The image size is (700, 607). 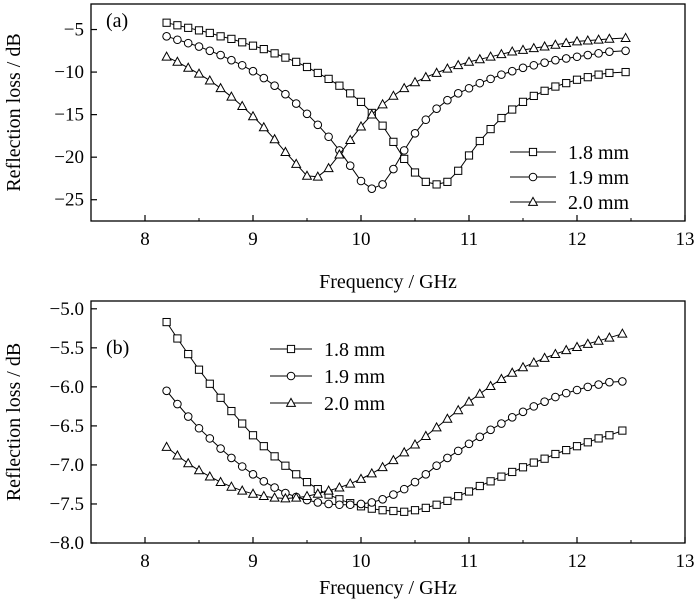 What do you see at coordinates (253, 239) in the screenshot?
I see `x-tick-label: 9` at bounding box center [253, 239].